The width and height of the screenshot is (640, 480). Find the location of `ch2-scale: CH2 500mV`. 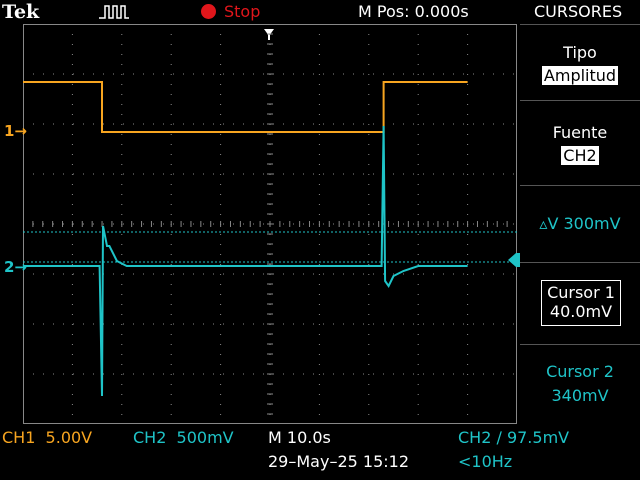

ch2-scale: CH2 500mV is located at coordinates (183, 437).